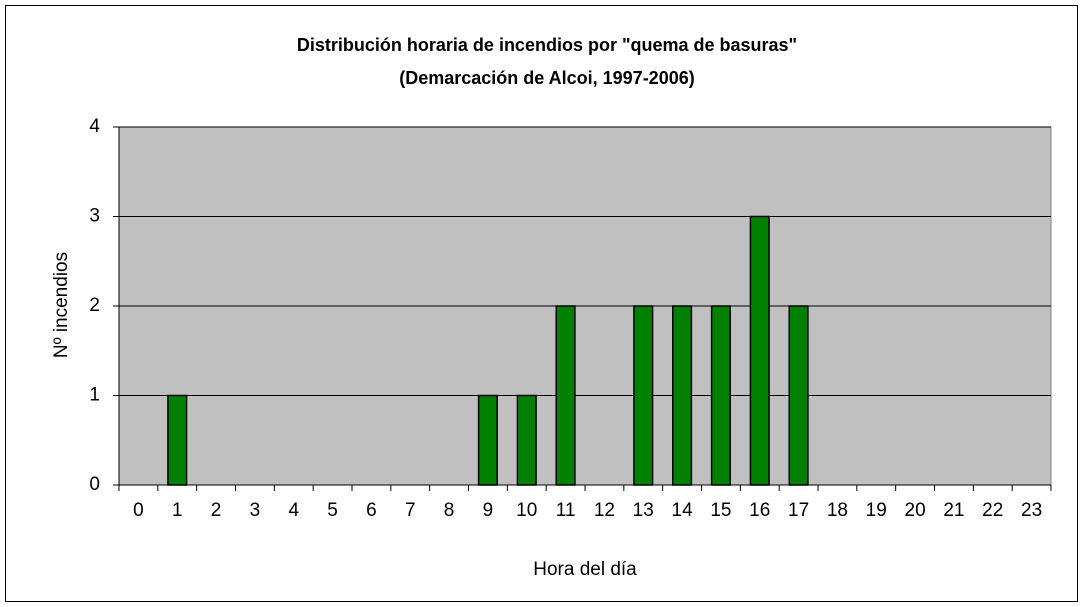  Describe the element at coordinates (546, 78) in the screenshot. I see `chart-subtitle: (Demarcación de Alcoi, 1997-2006)` at that location.